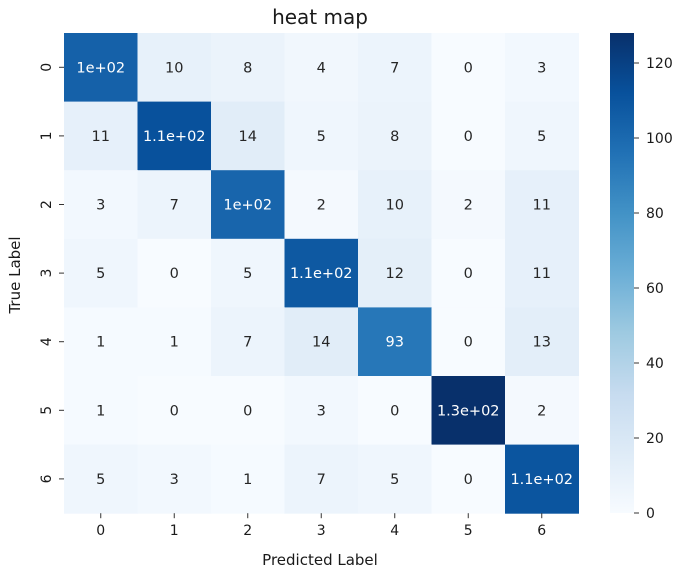 This screenshot has height=571, width=685. Describe the element at coordinates (15, 275) in the screenshot. I see `y-axis-label: True Label` at that location.